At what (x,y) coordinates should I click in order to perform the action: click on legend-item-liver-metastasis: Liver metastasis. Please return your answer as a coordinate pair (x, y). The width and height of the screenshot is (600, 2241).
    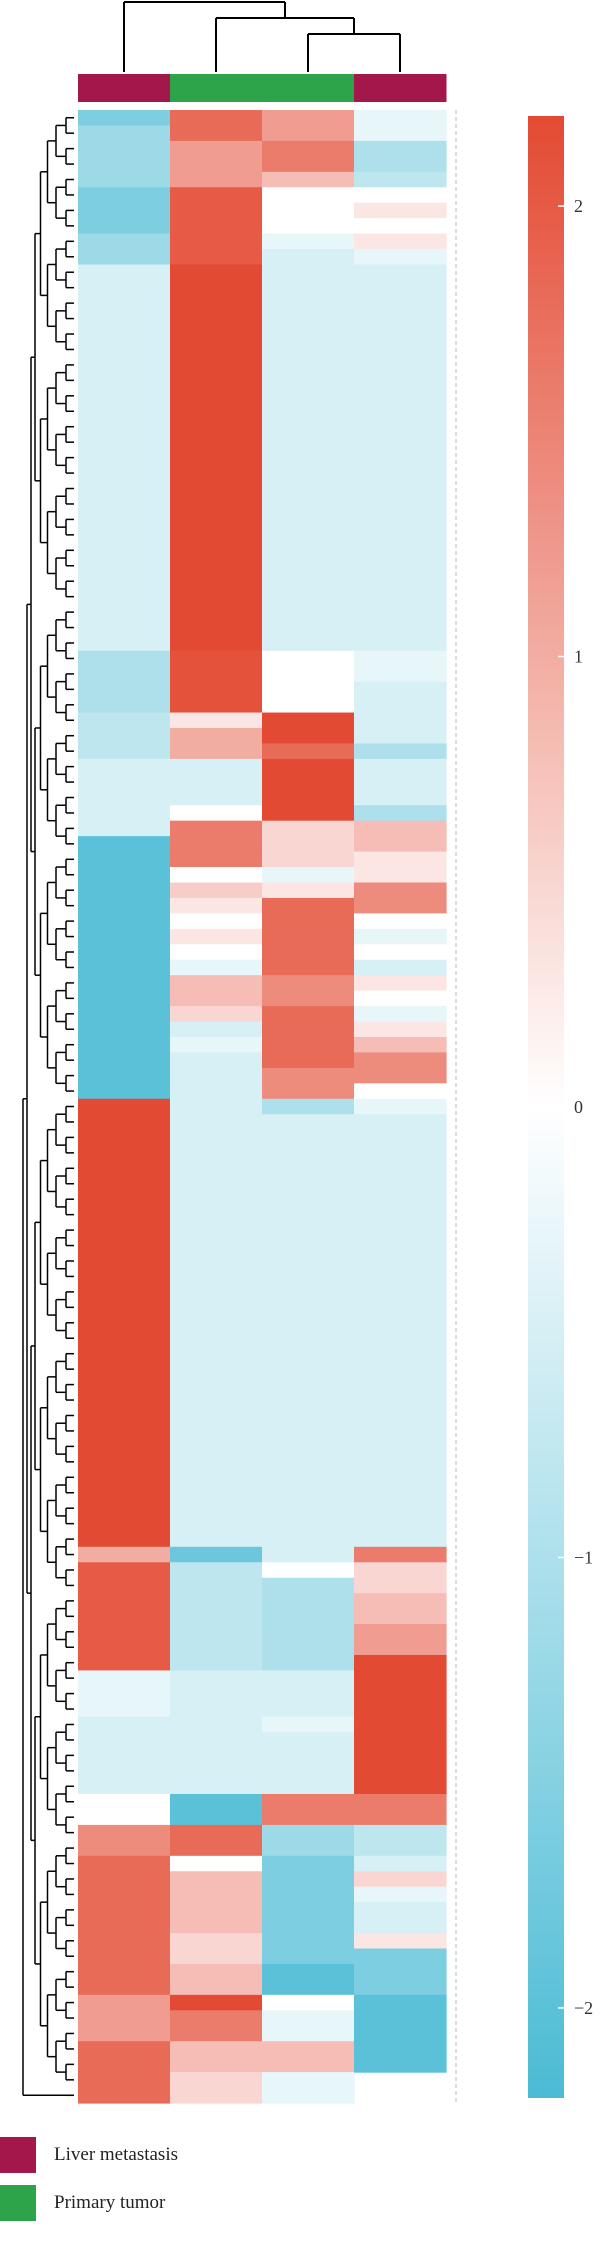
    Looking at the image, I should click on (89, 2155).